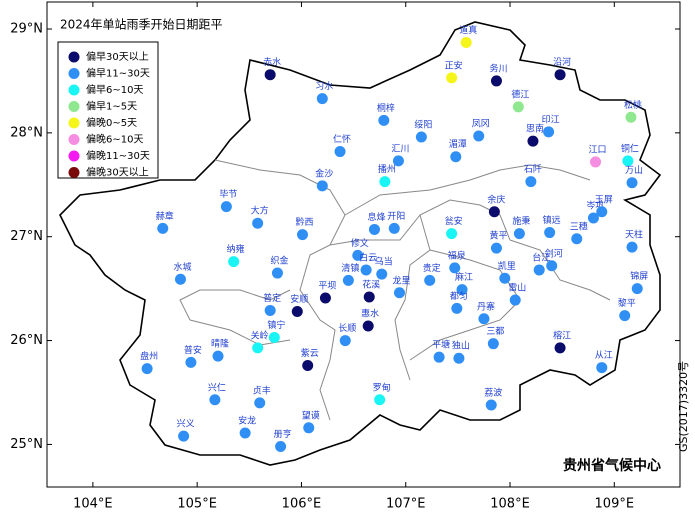 The image size is (695, 519). I want to click on station-label: 清镇, so click(350, 268).